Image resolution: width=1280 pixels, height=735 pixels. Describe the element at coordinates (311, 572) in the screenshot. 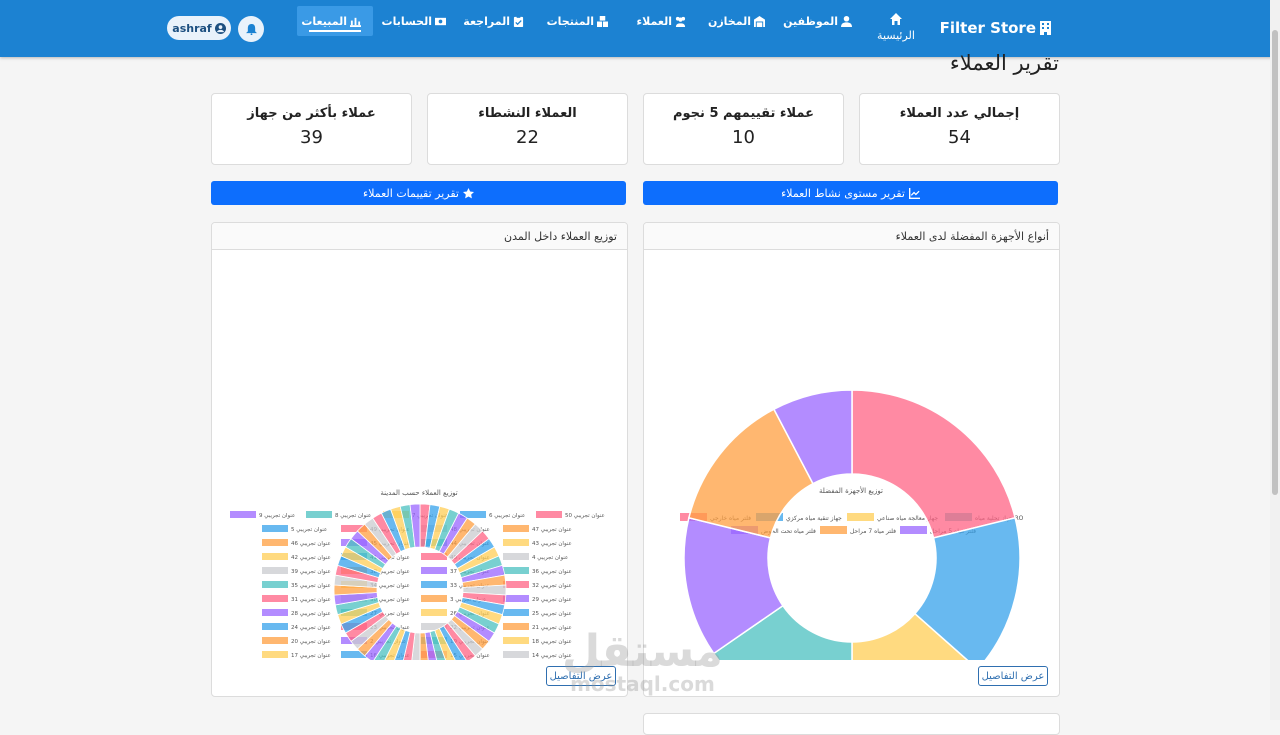

I see `legend-label: عنوان تجريبي 39` at that location.